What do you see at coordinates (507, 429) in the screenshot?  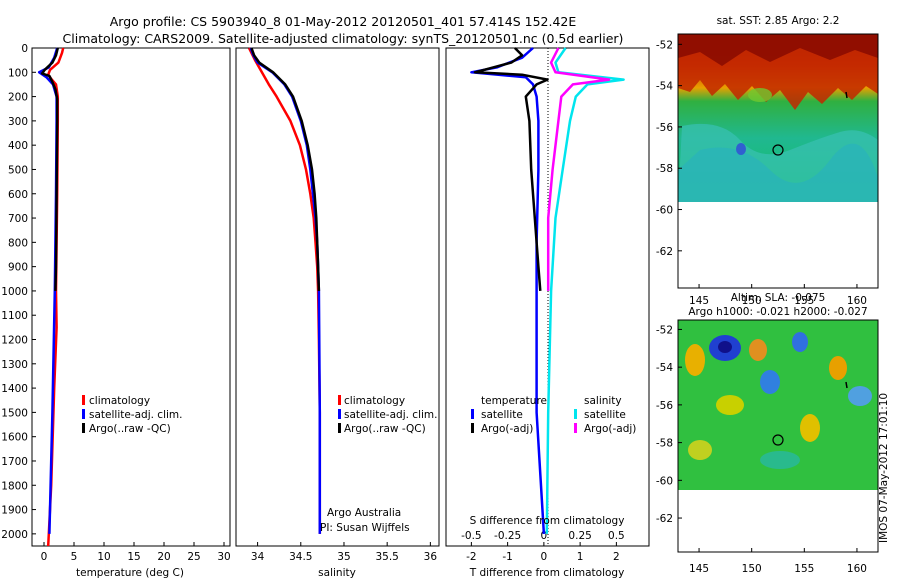 I see `legend-label-t-argo: Argo(-adj)` at bounding box center [507, 429].